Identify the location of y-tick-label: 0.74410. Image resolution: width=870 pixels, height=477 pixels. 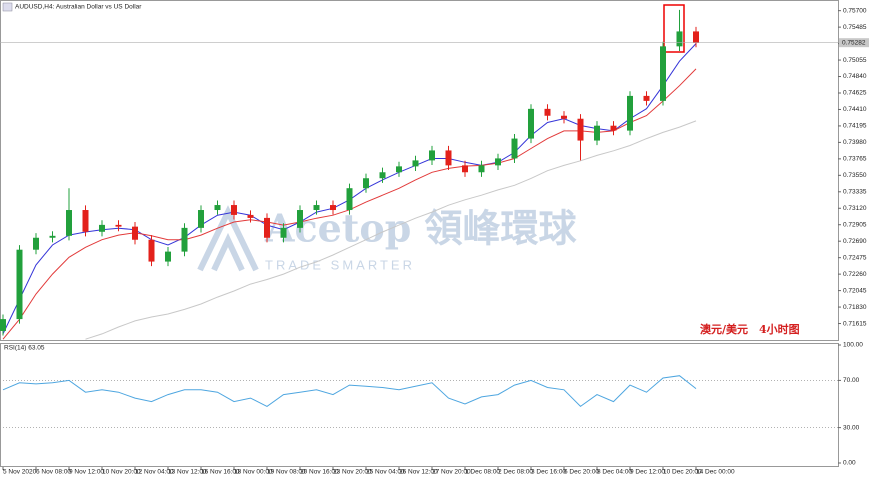
(855, 109).